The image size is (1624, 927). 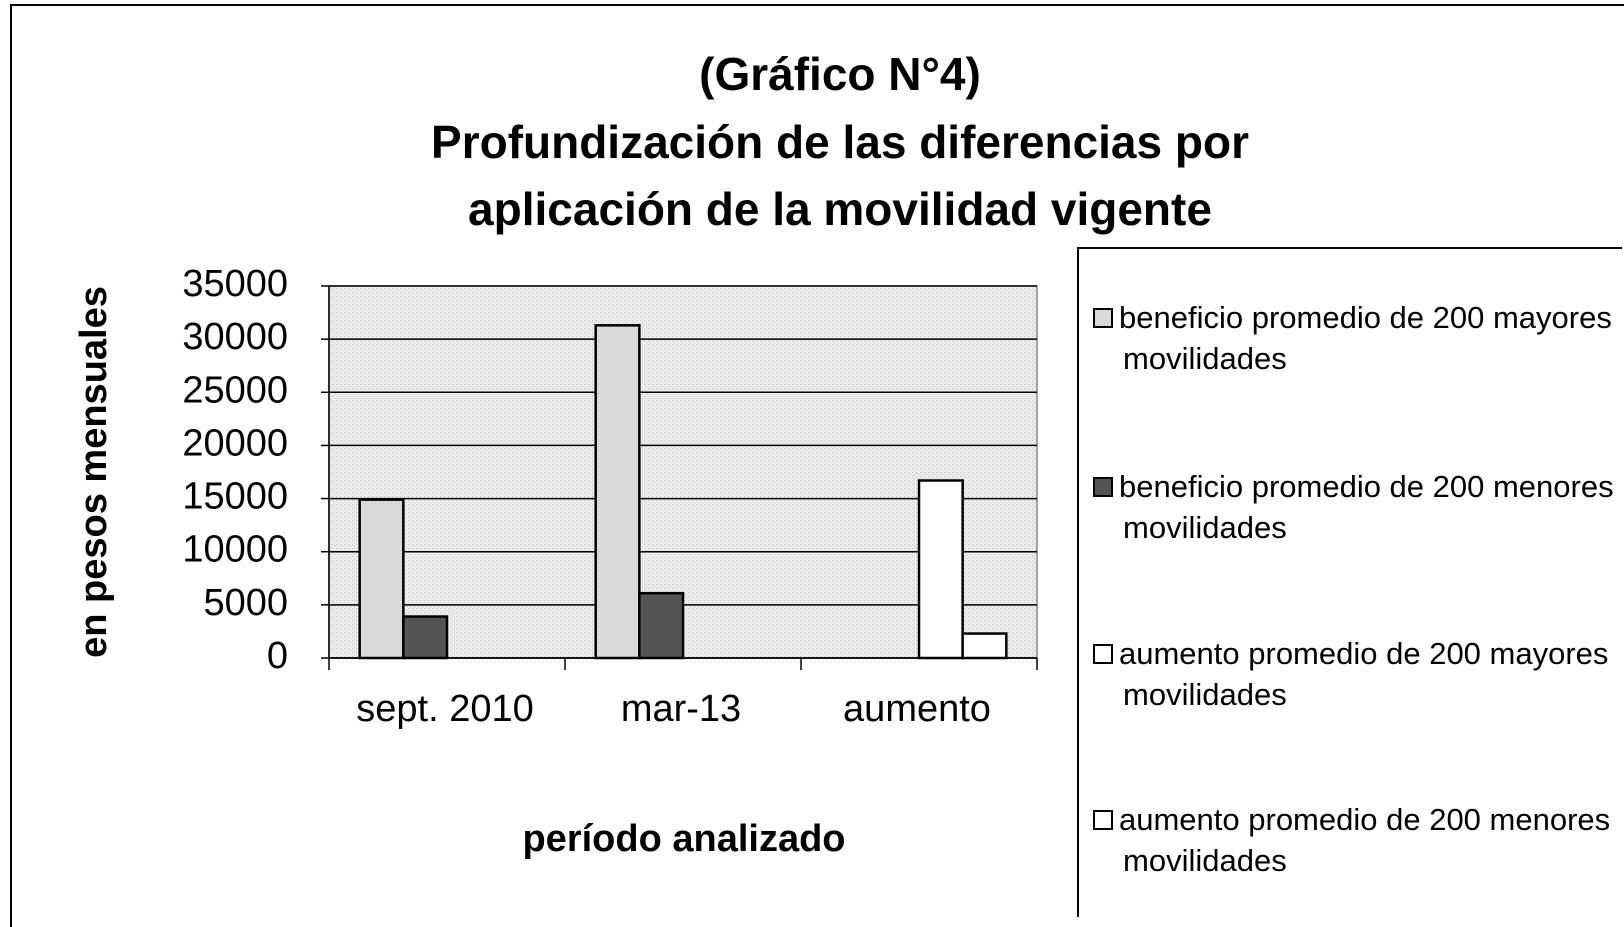 What do you see at coordinates (683, 839) in the screenshot?
I see `x-axis-label: período analizado` at bounding box center [683, 839].